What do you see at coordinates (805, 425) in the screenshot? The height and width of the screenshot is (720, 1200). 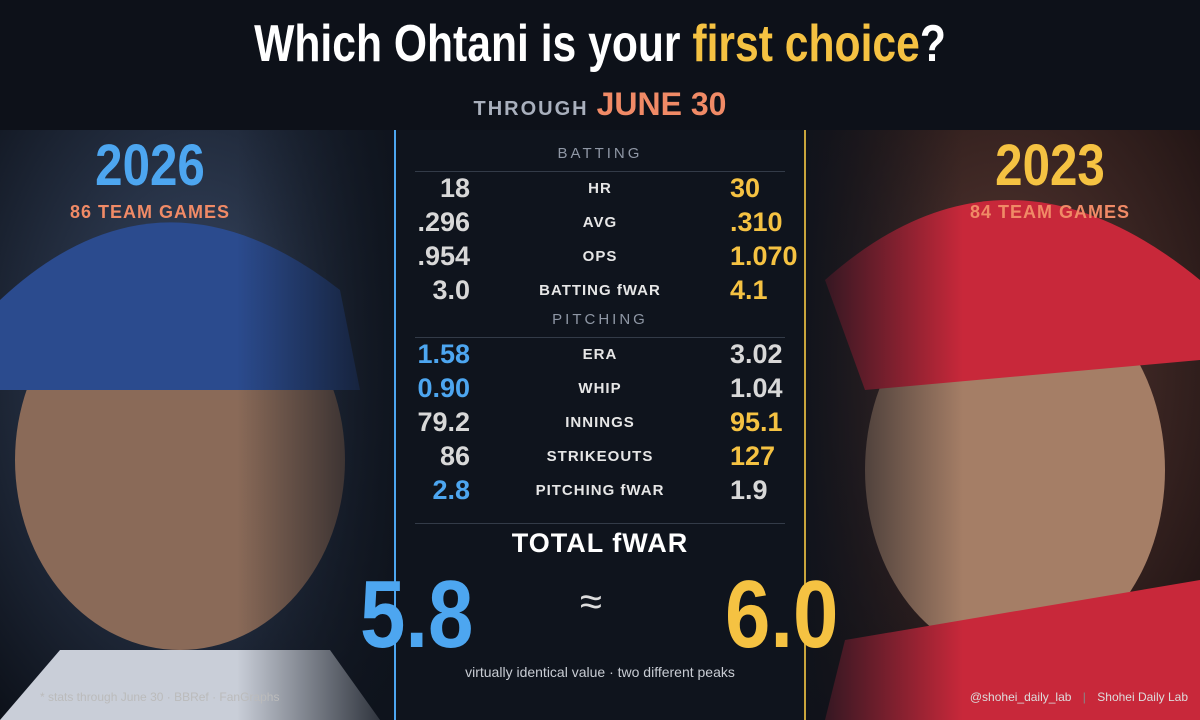 I see `gold-divider` at bounding box center [805, 425].